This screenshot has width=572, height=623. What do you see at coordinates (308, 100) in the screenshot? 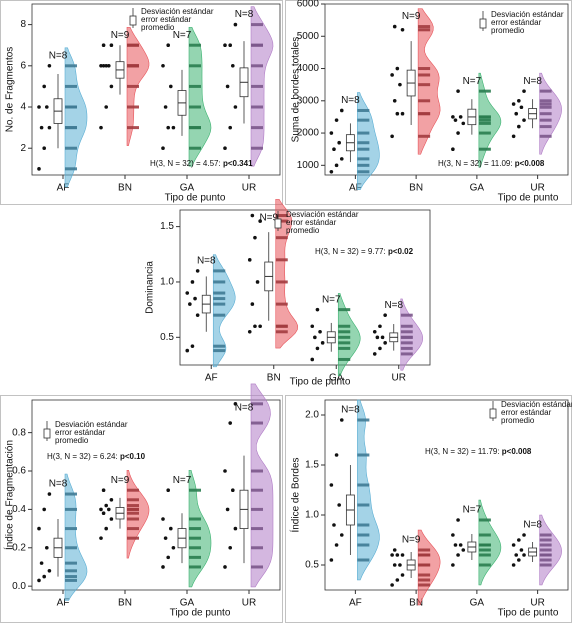
I see `y-tick-label: 3000` at bounding box center [308, 100].